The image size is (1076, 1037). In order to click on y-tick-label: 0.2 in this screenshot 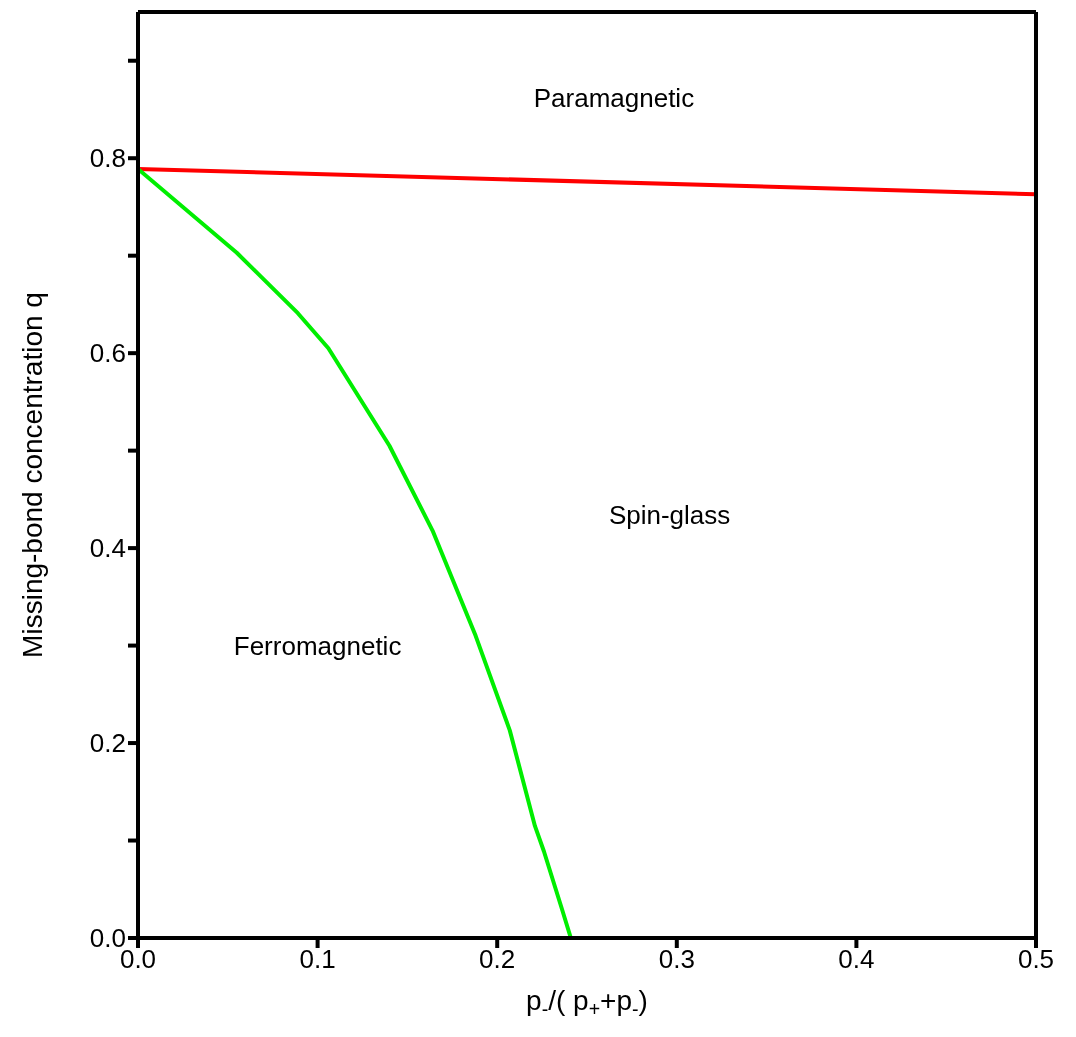, I will do `click(107, 743)`.